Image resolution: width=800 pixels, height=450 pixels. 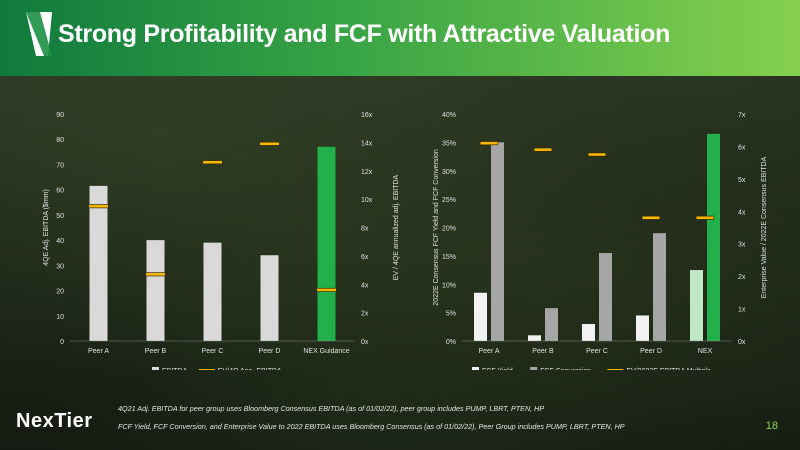 What do you see at coordinates (497, 369) in the screenshot?
I see `legend-fcf-yield: FCF Yield` at bounding box center [497, 369].